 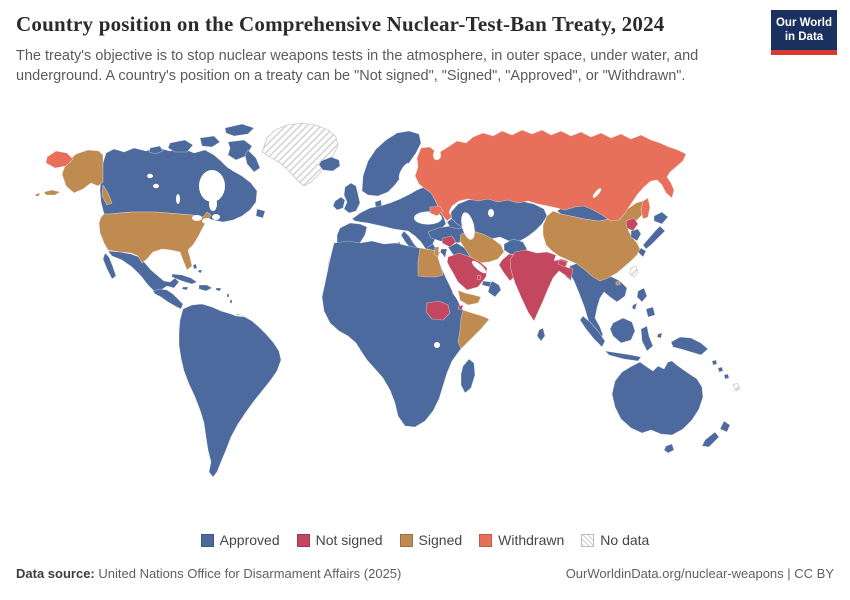 I want to click on country-iceland, so click(x=329, y=164).